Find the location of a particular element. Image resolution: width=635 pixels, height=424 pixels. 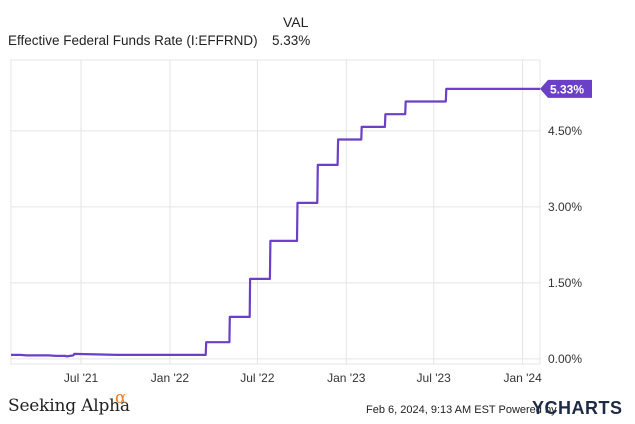

y-tick-label: 1.50% is located at coordinates (565, 283).